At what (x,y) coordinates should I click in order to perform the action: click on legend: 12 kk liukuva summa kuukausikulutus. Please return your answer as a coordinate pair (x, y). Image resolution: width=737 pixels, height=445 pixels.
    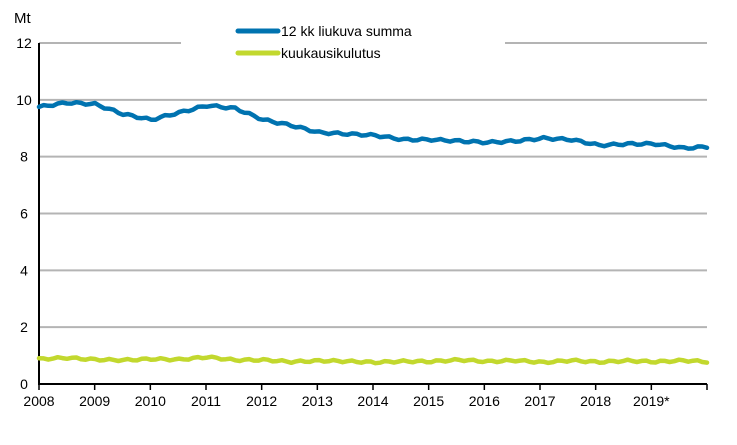
    Looking at the image, I should click on (323, 42).